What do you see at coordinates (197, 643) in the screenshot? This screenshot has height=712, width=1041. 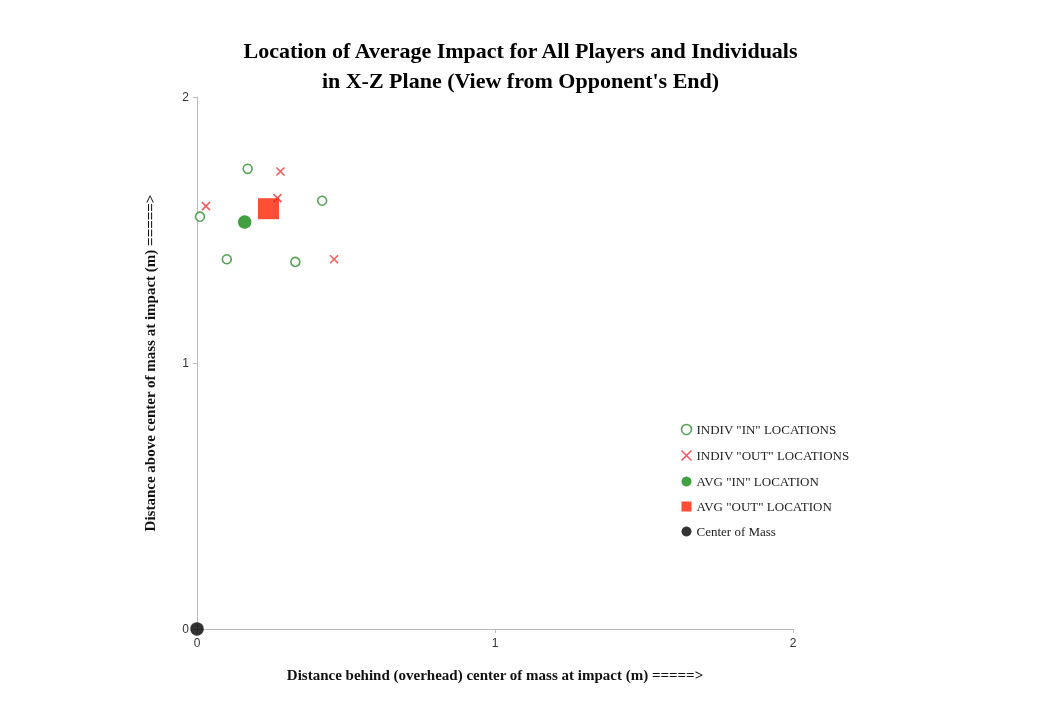 I see `x-tick-label: 0` at bounding box center [197, 643].